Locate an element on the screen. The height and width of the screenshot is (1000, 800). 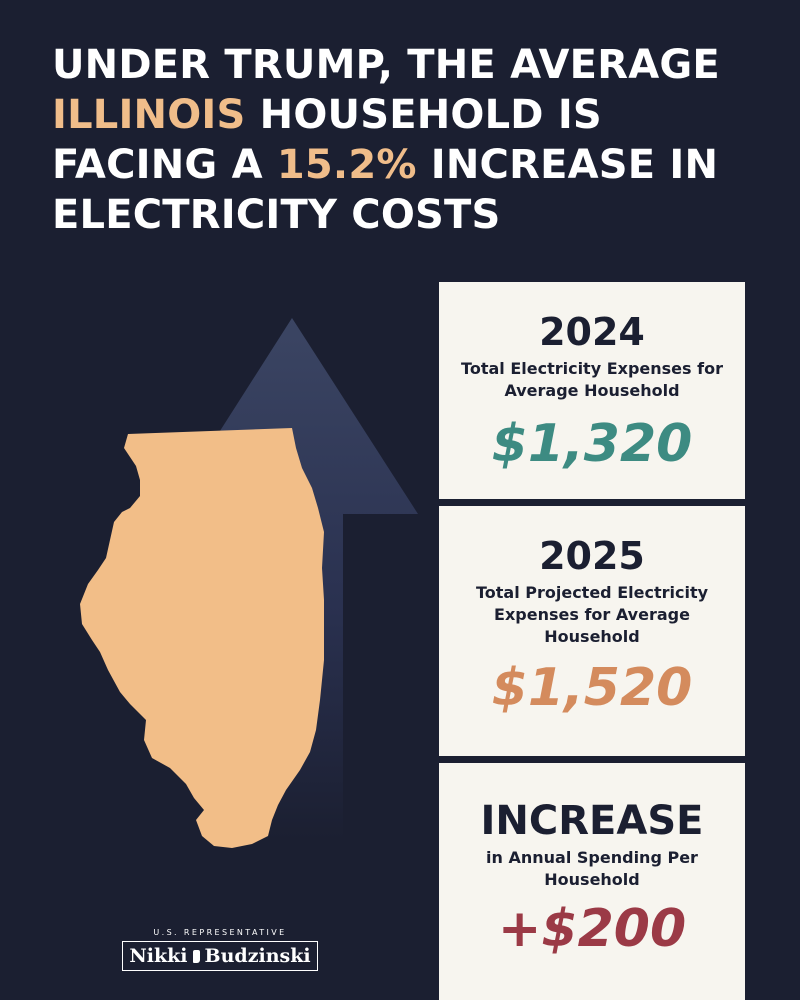
logo-name: Nikki Budzinski is located at coordinates (220, 956).